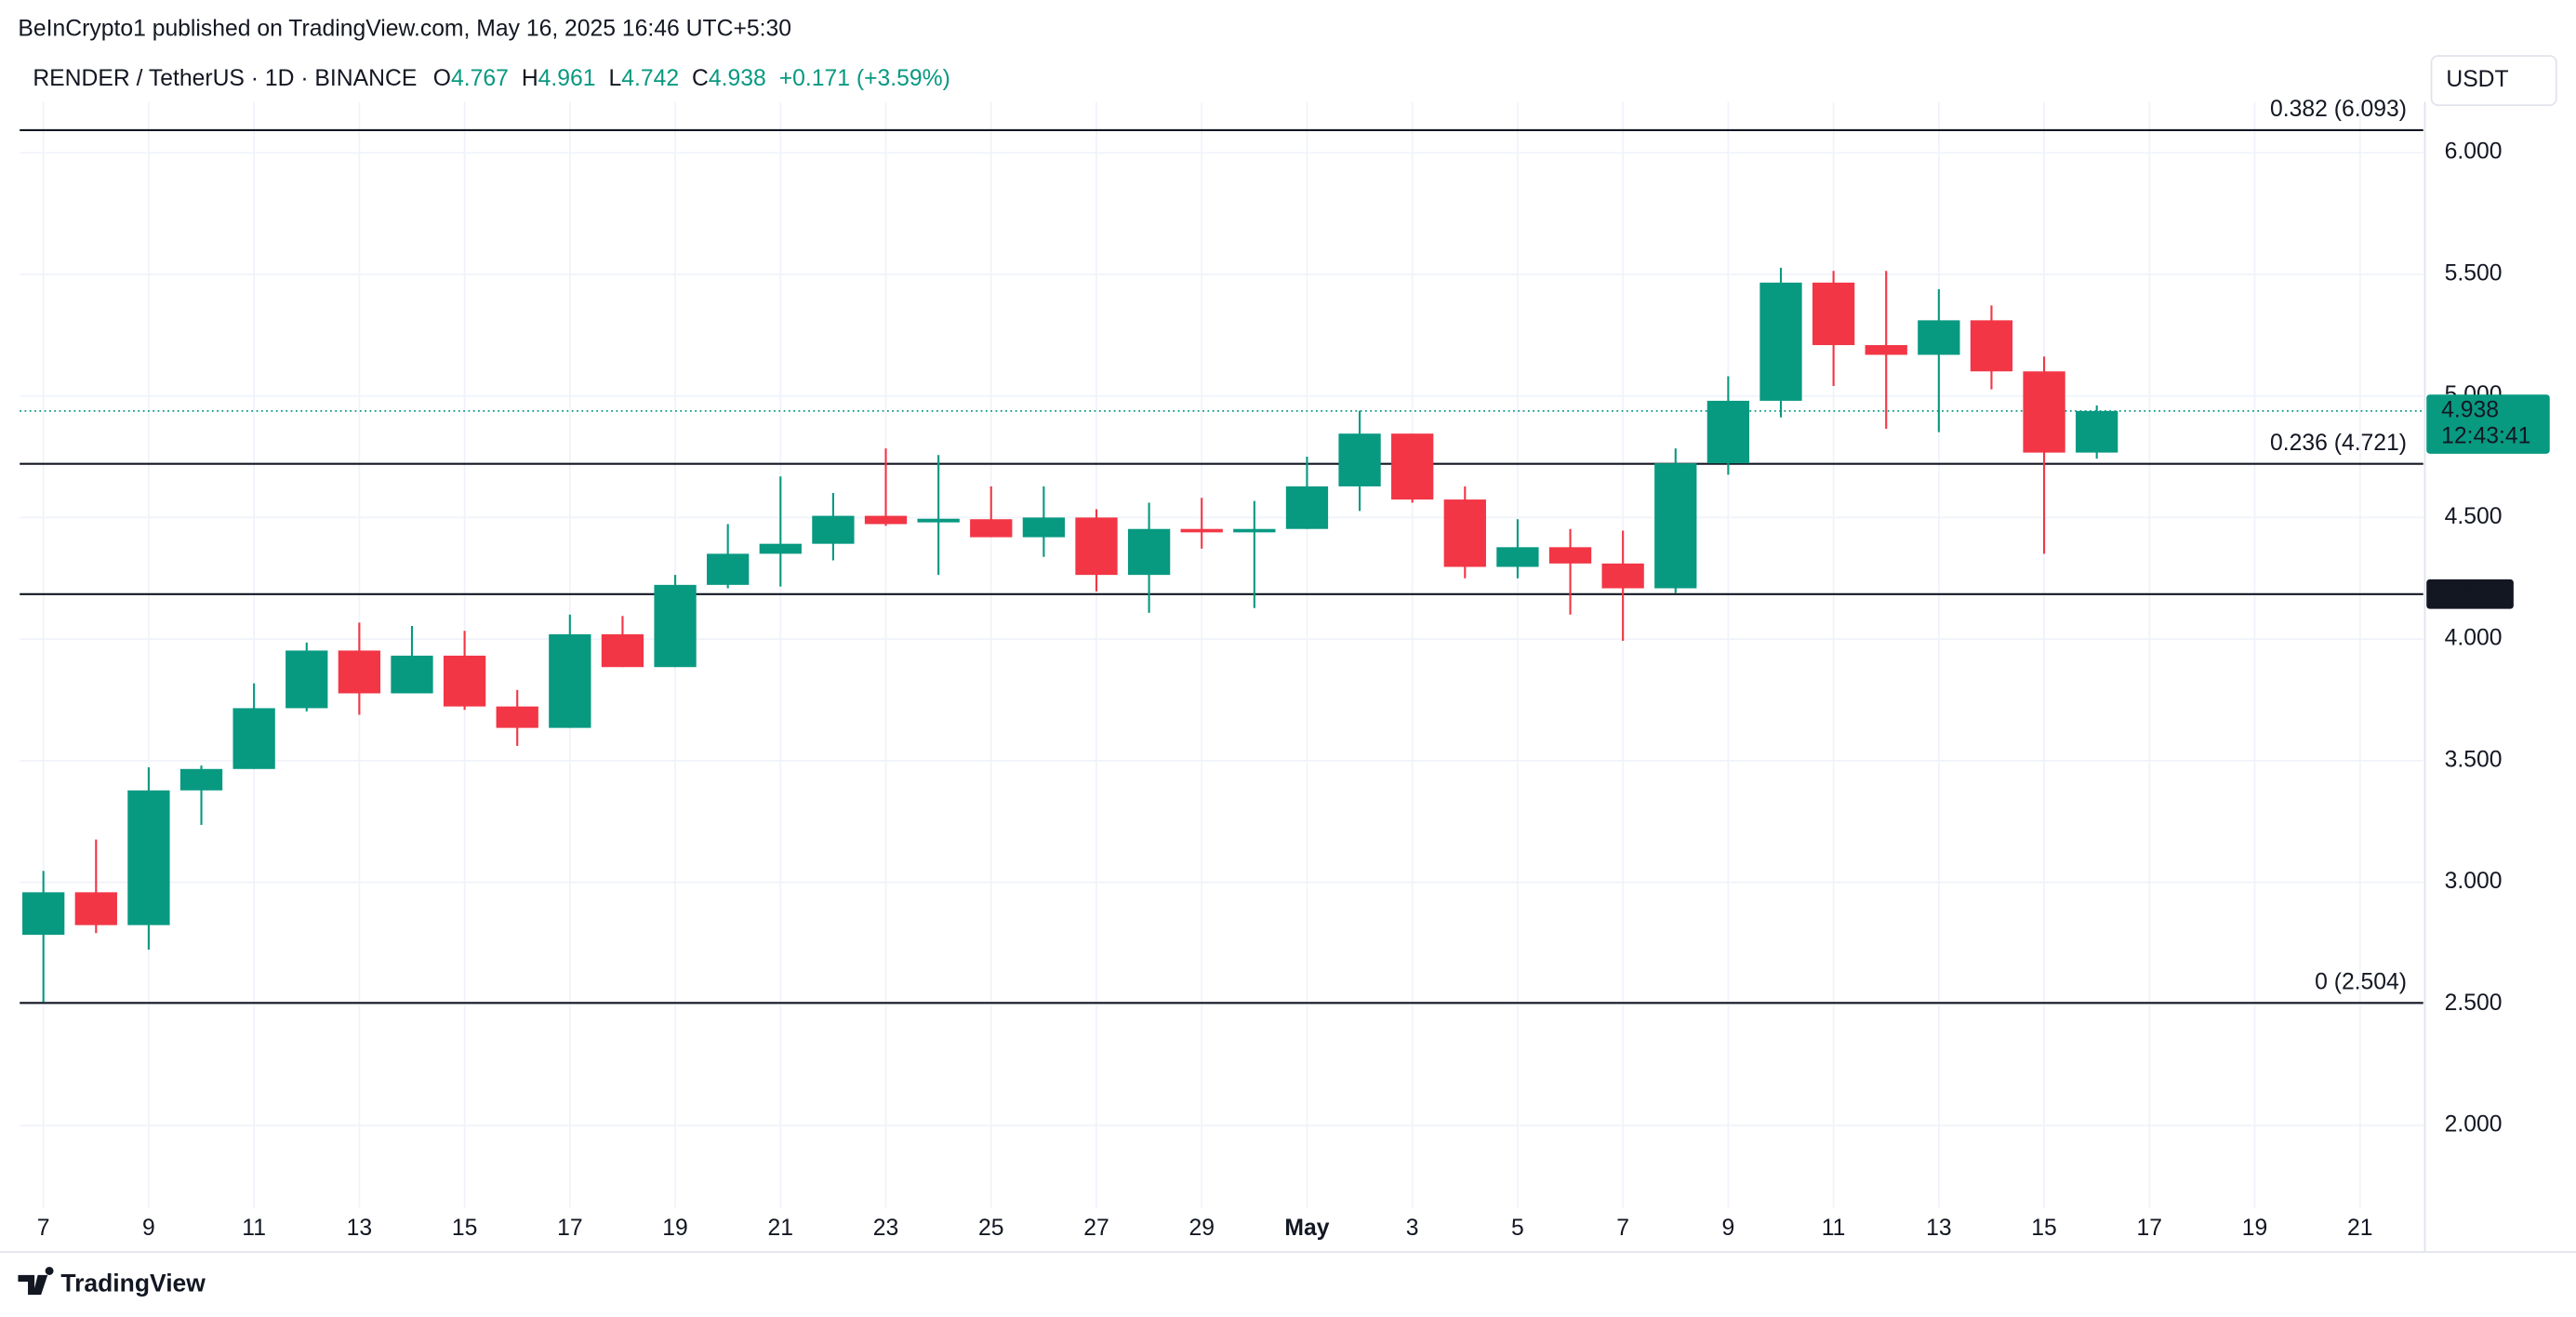  Describe the element at coordinates (1096, 1228) in the screenshot. I see `x-tick-label: 27` at that location.